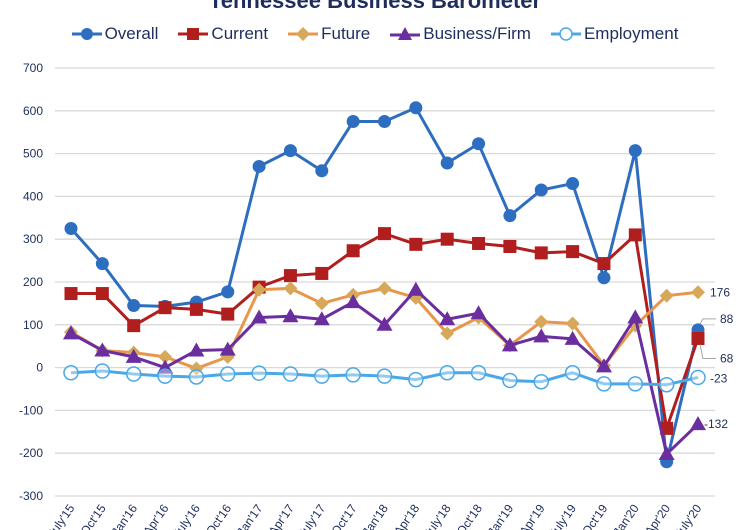  What do you see at coordinates (303, 34) in the screenshot?
I see `legend-marker-future-icon` at bounding box center [303, 34].